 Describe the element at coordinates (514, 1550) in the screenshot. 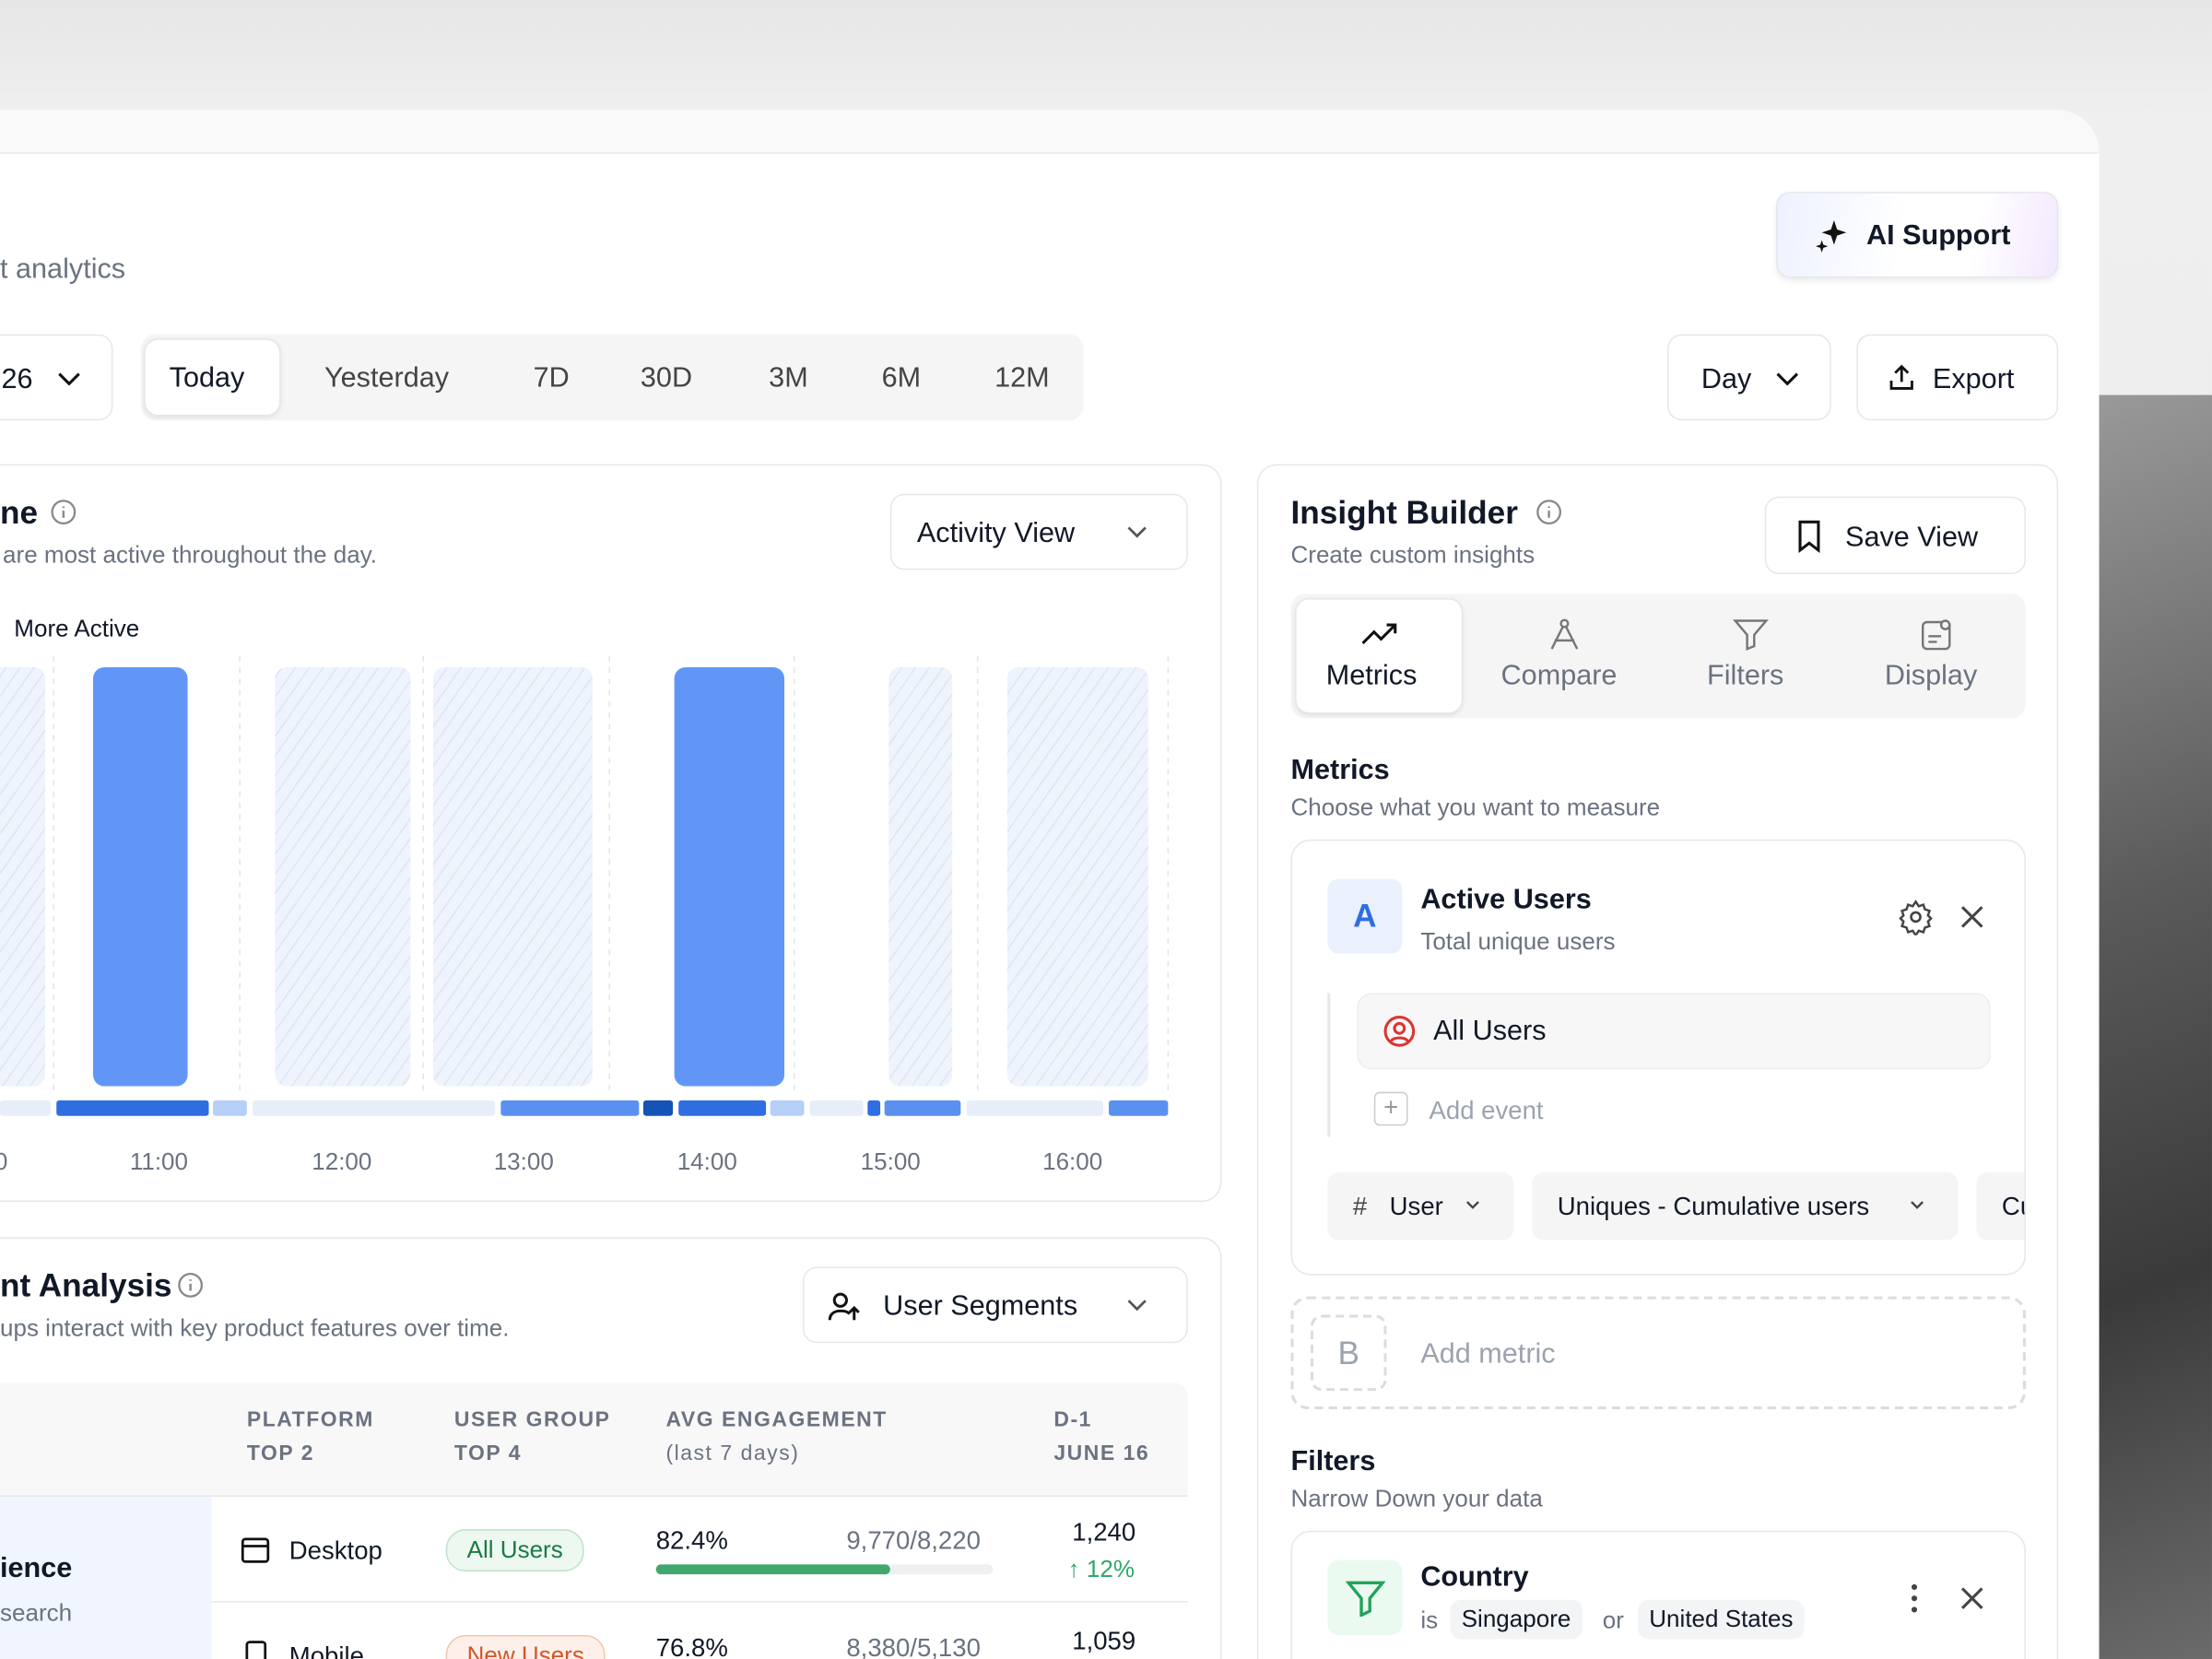

I see `group-badge: All Users` at that location.